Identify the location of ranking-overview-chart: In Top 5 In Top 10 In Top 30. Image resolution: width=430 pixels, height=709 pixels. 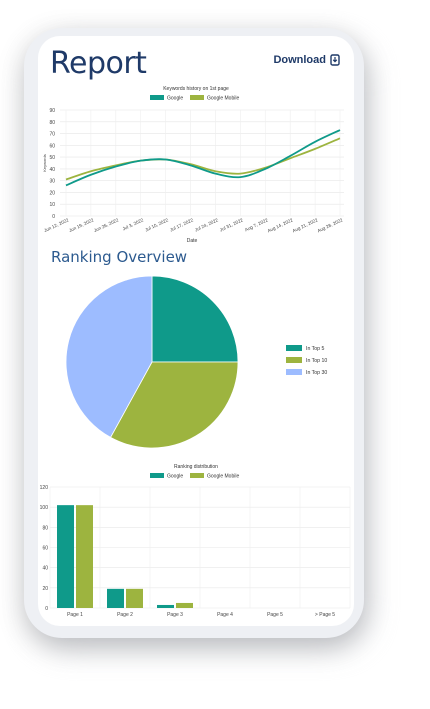
(196, 362).